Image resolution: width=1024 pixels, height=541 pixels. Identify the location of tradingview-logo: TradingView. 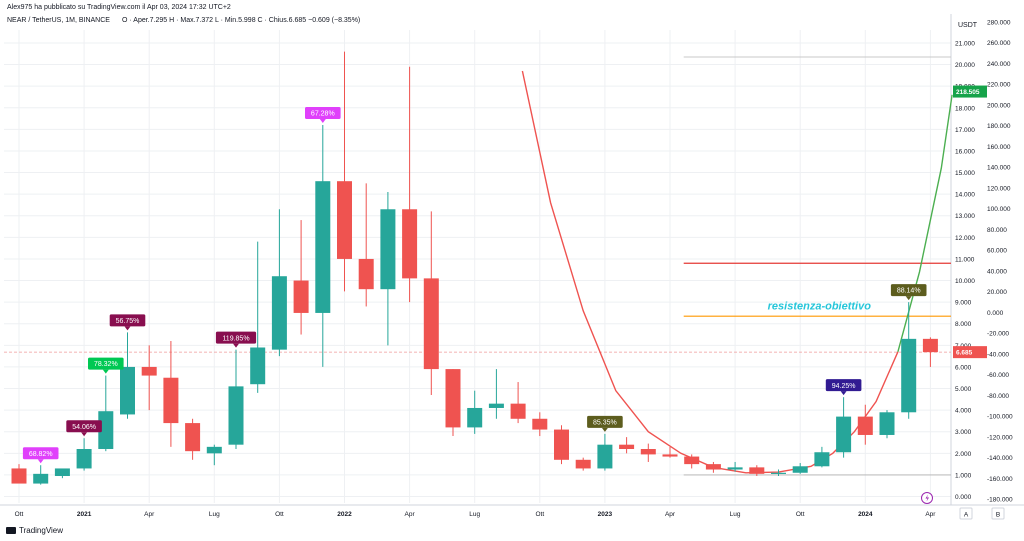
(34, 530).